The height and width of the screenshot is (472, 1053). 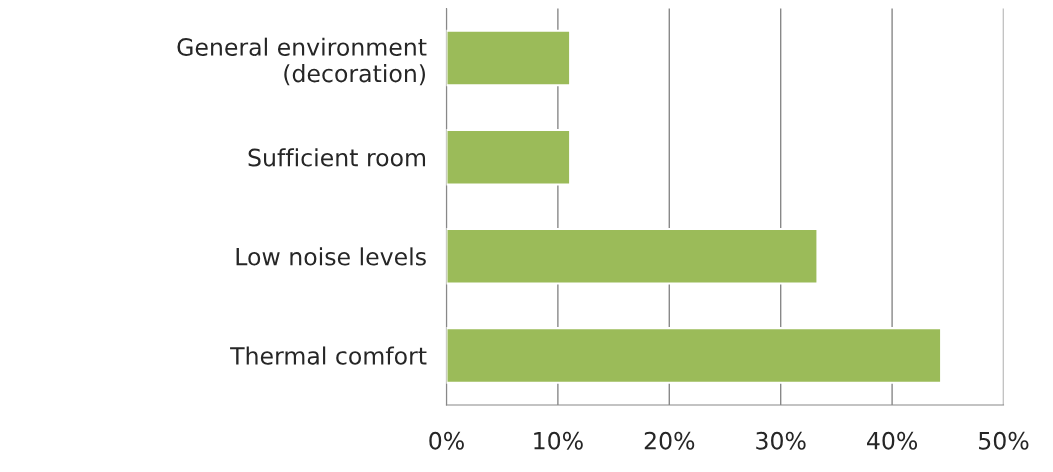 I want to click on x-tick-label: 20%, so click(x=669, y=440).